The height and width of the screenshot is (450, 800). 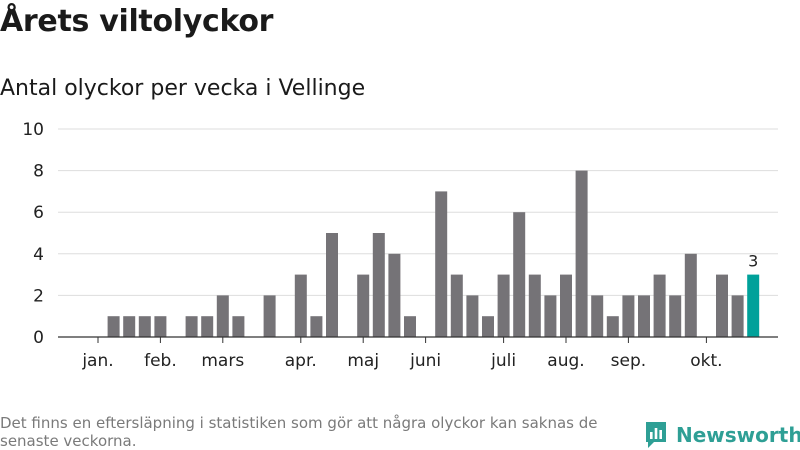 I want to click on x-tick-label: maj, so click(x=363, y=361).